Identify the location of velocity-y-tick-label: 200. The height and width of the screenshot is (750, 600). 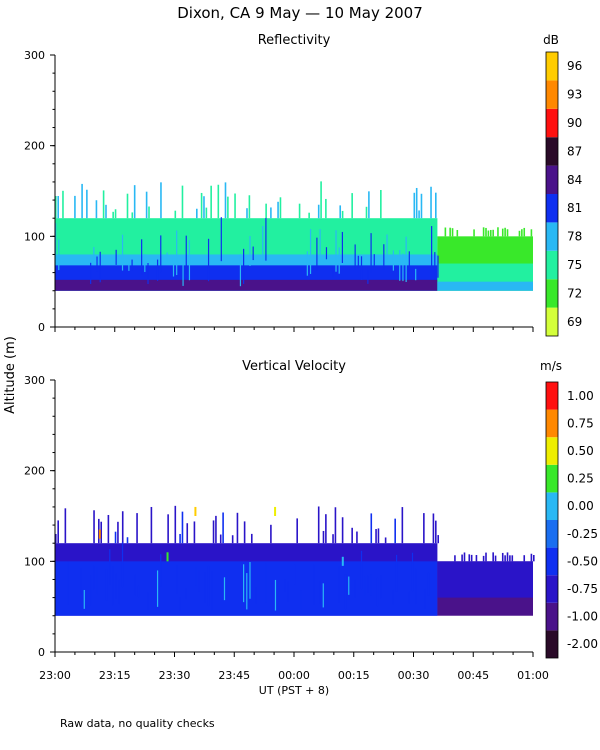
(34, 471).